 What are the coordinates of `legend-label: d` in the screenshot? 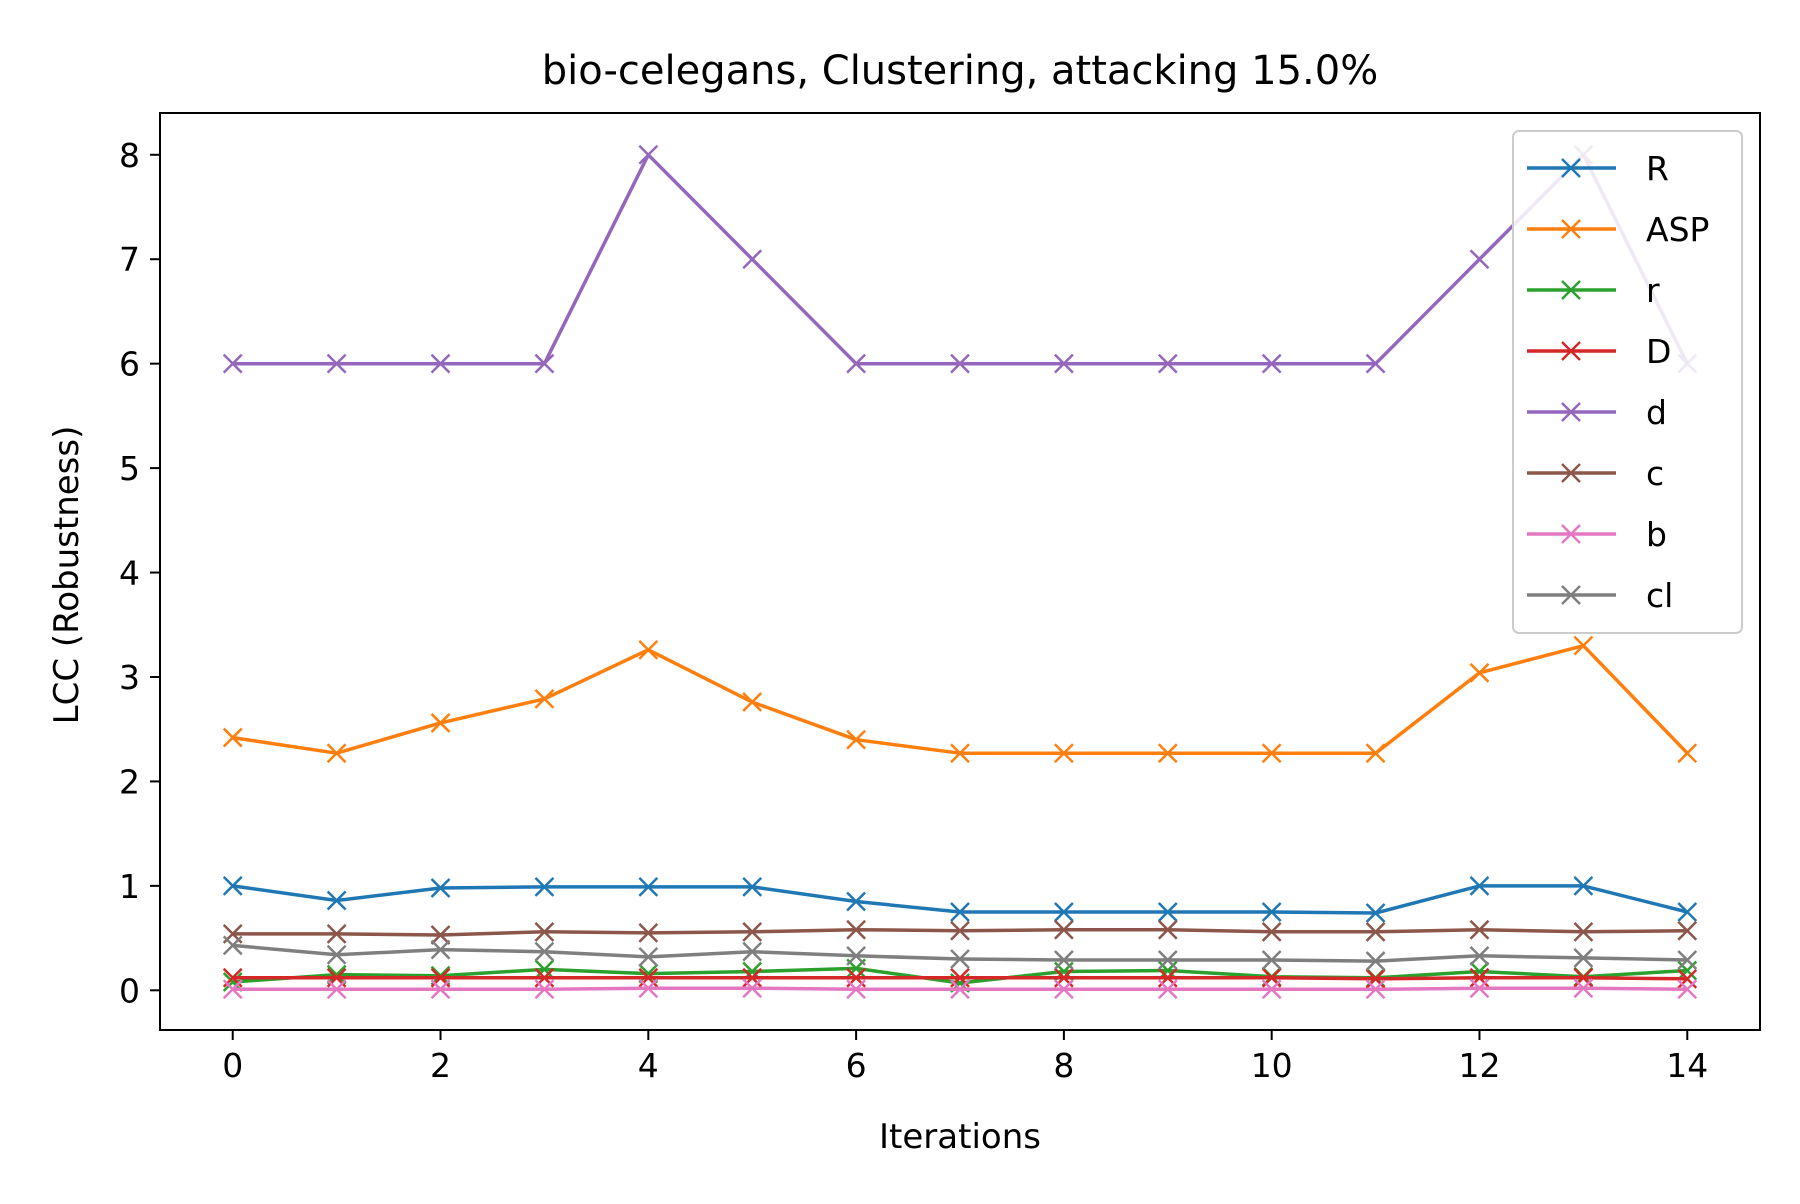 It's located at (1656, 412).